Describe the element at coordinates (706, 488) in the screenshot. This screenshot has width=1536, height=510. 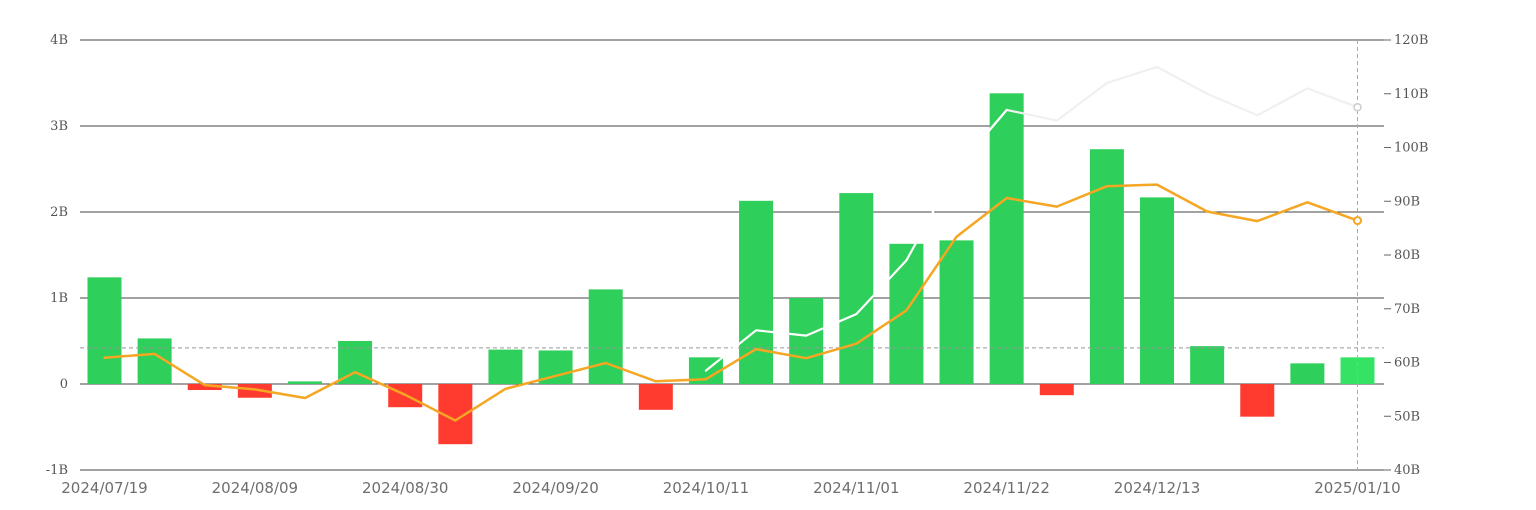
I see `x-tick-label: 2024/10/11` at that location.